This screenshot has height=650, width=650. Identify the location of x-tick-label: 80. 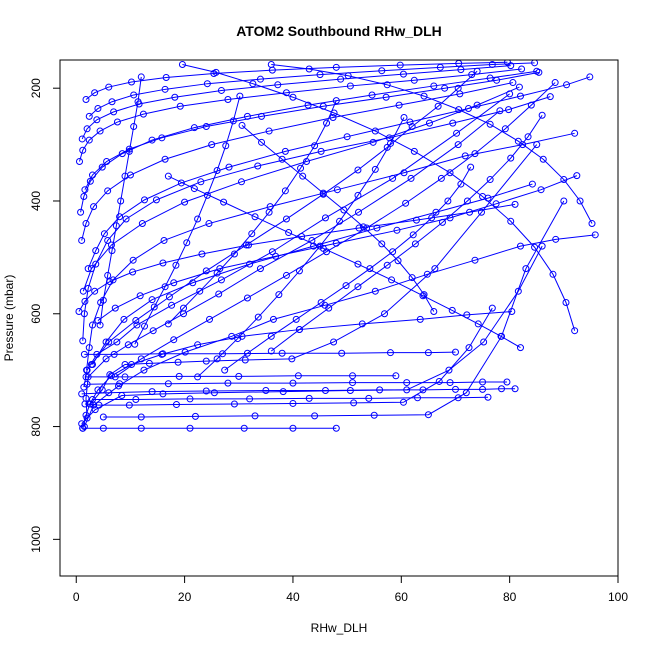
(510, 597).